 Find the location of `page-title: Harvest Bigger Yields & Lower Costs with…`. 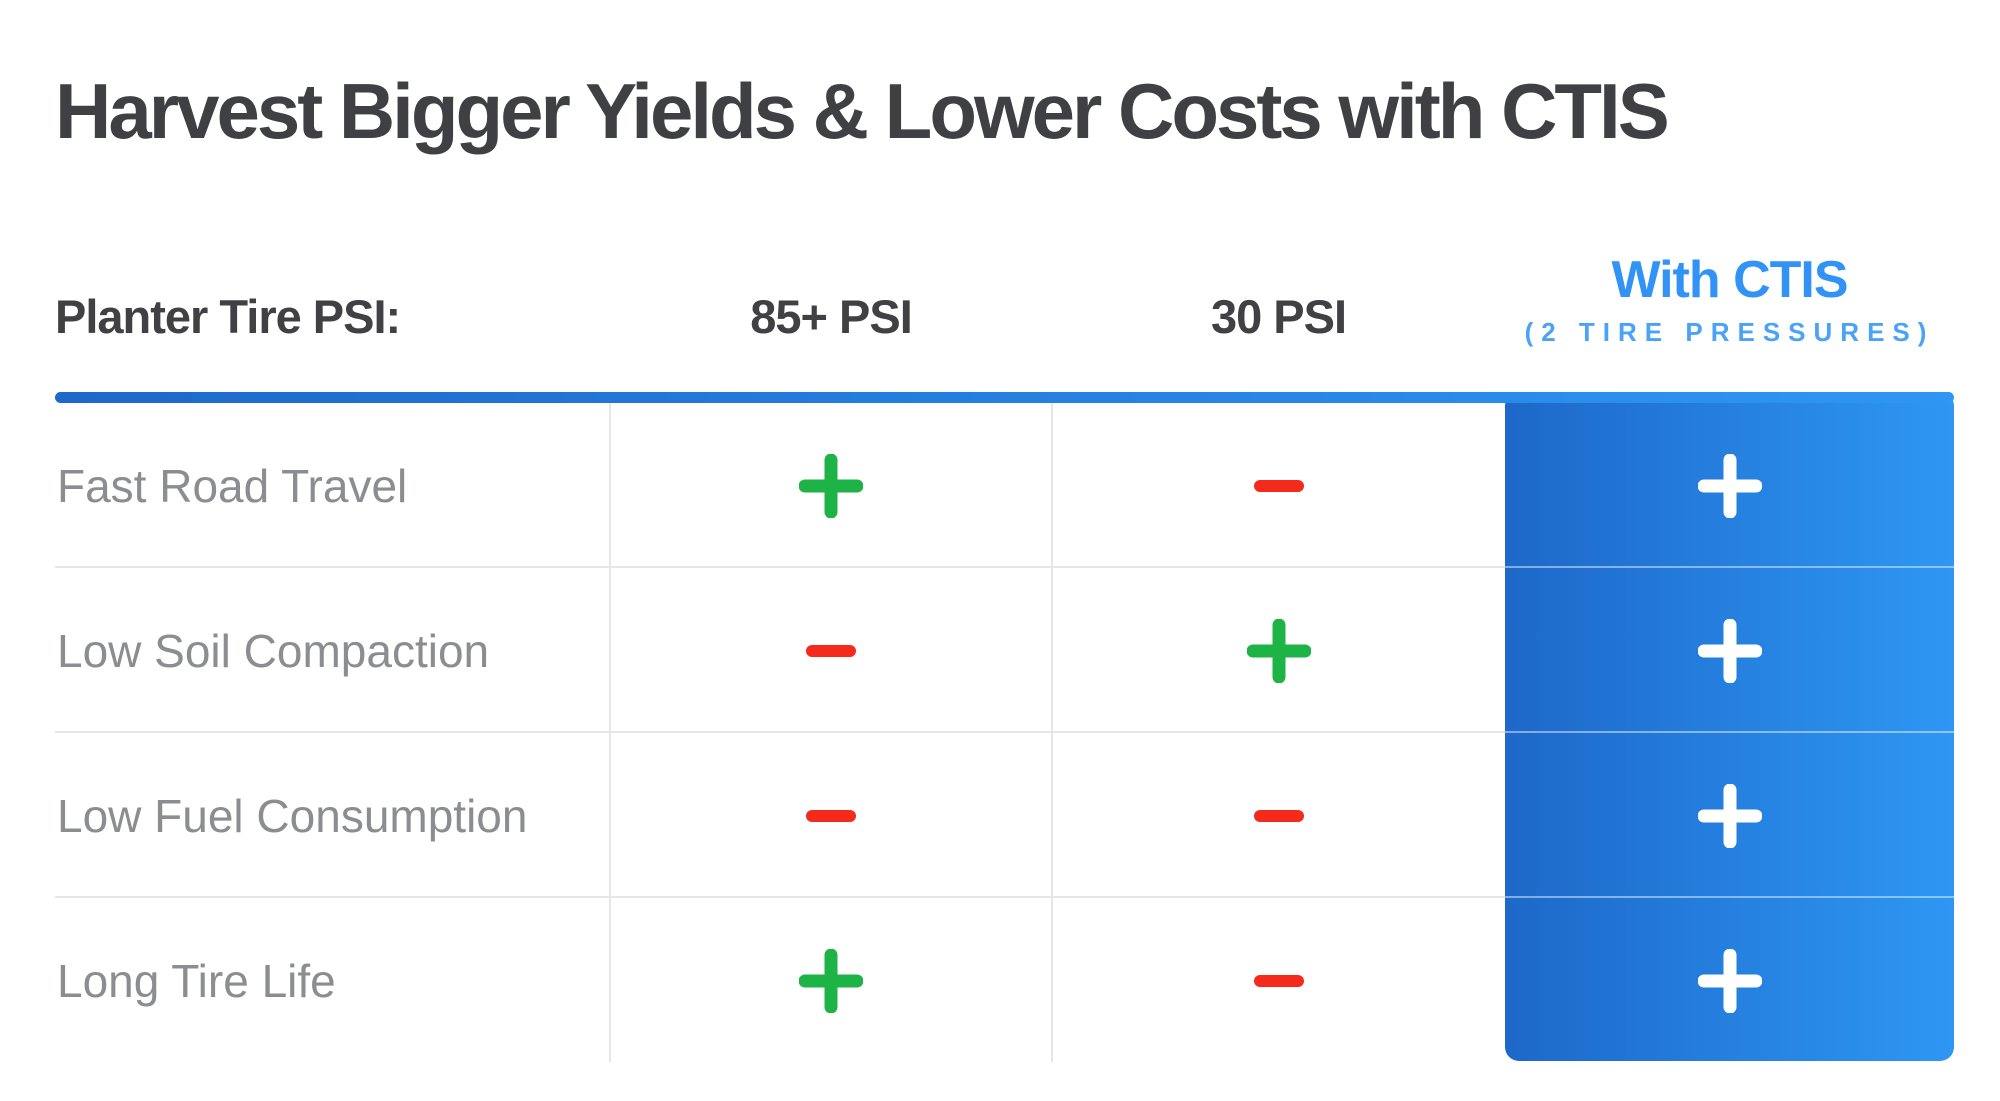

page-title: Harvest Bigger Yields & Lower Costs with… is located at coordinates (862, 111).